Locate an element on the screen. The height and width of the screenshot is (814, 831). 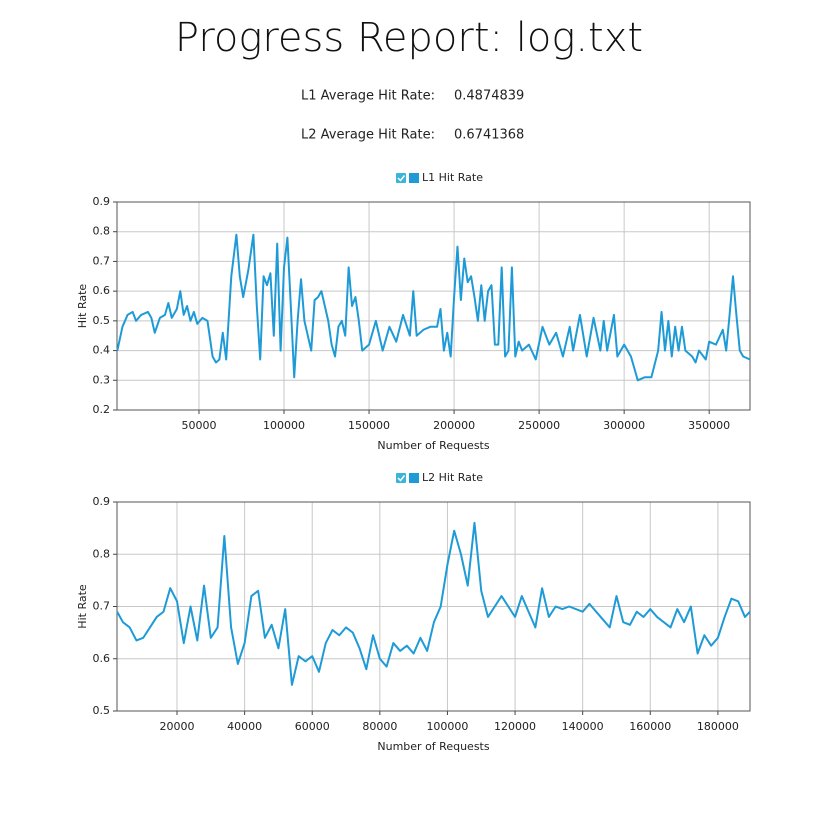
x-tick-label: 120000 is located at coordinates (515, 726).